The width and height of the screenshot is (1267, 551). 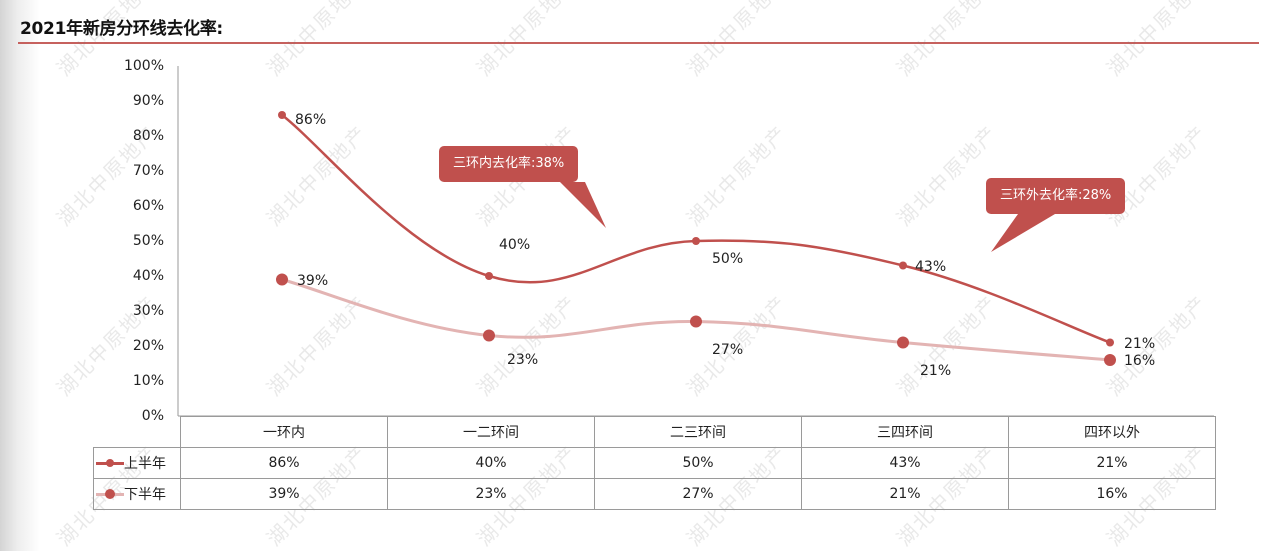 I want to click on table-cell: 86%, so click(x=284, y=463).